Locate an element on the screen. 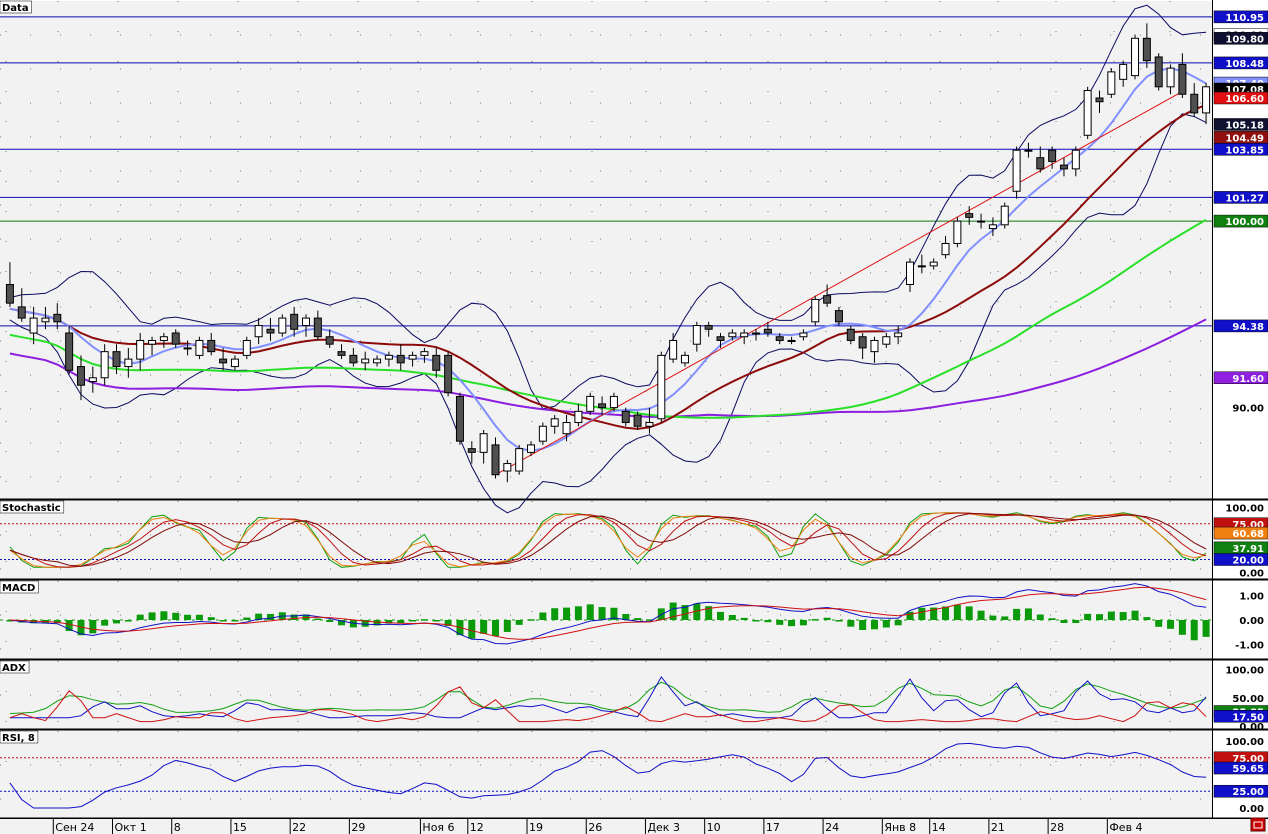 The width and height of the screenshot is (1268, 834). price-y-tick-label: 90.00 is located at coordinates (1248, 409).